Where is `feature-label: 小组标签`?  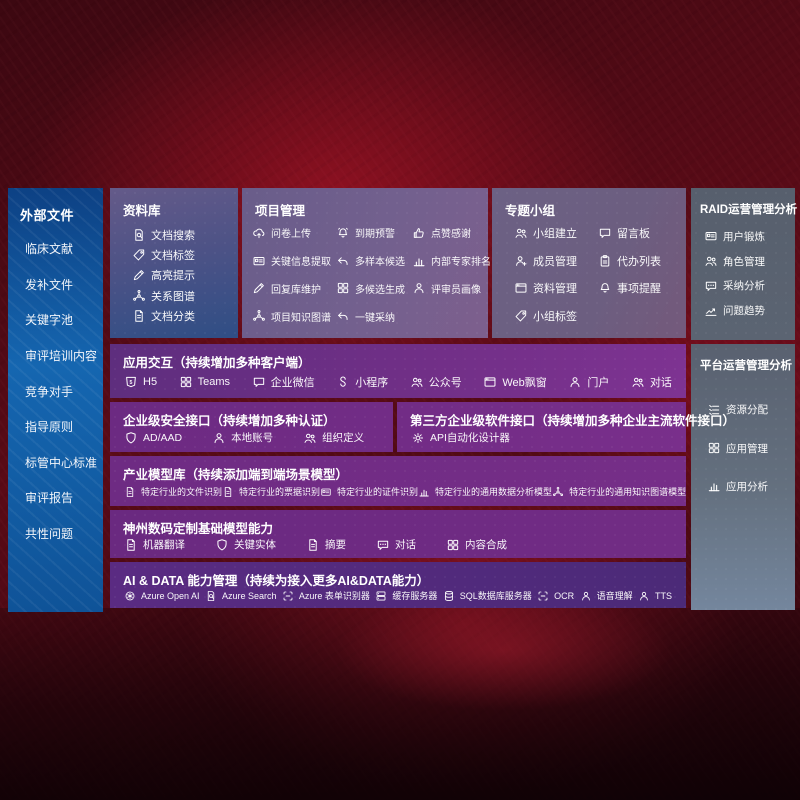 feature-label: 小组标签 is located at coordinates (555, 317).